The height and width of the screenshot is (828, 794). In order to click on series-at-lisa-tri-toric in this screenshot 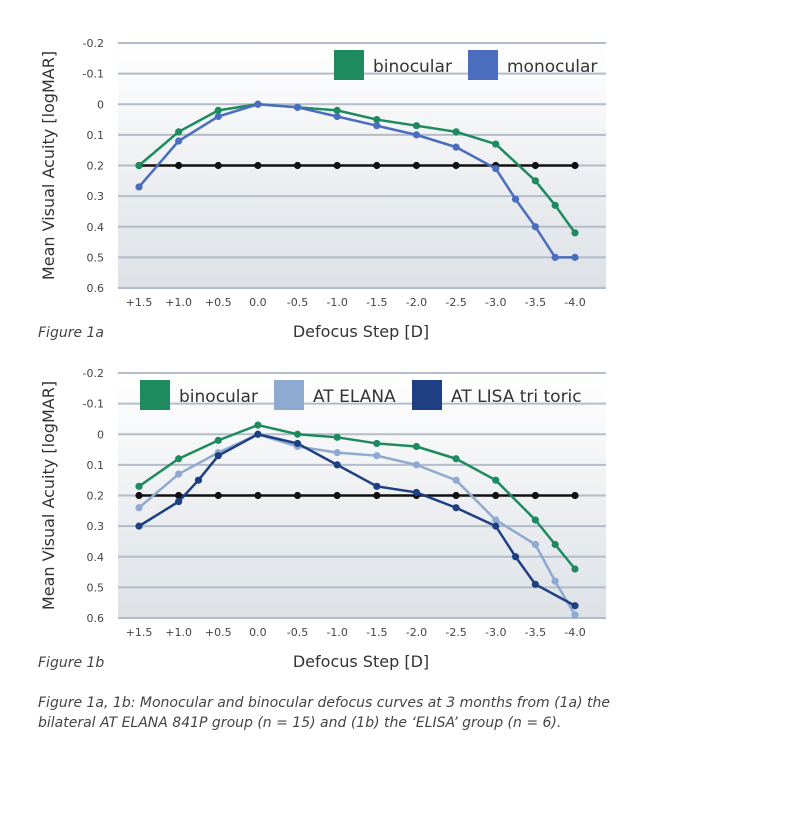, I will do `click(357, 520)`.